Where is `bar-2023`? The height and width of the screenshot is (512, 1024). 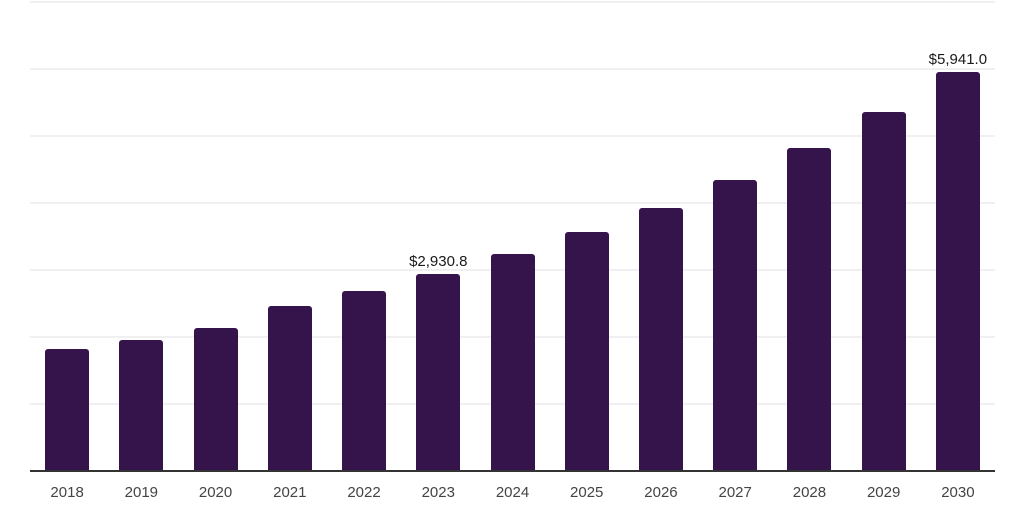 bar-2023 is located at coordinates (438, 372).